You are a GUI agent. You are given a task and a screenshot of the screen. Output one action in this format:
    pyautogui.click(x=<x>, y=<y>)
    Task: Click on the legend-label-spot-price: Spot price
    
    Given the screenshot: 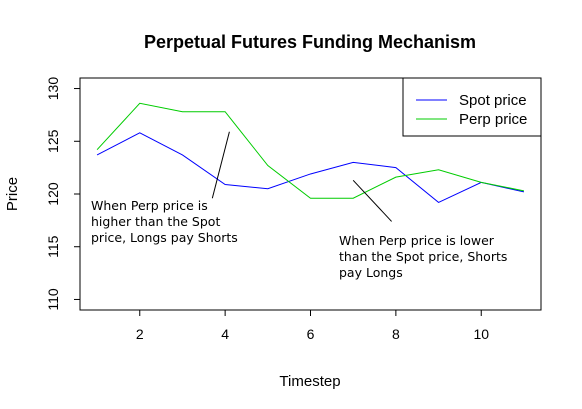 What is the action you would take?
    pyautogui.click(x=493, y=100)
    